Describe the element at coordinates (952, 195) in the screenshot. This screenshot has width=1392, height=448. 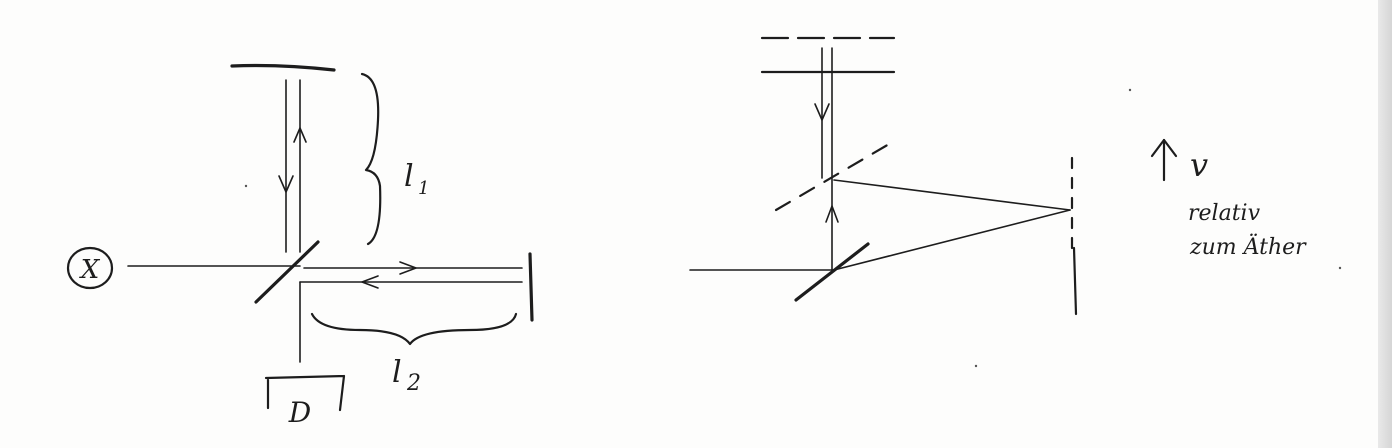
I see `moving-beam-return` at that location.